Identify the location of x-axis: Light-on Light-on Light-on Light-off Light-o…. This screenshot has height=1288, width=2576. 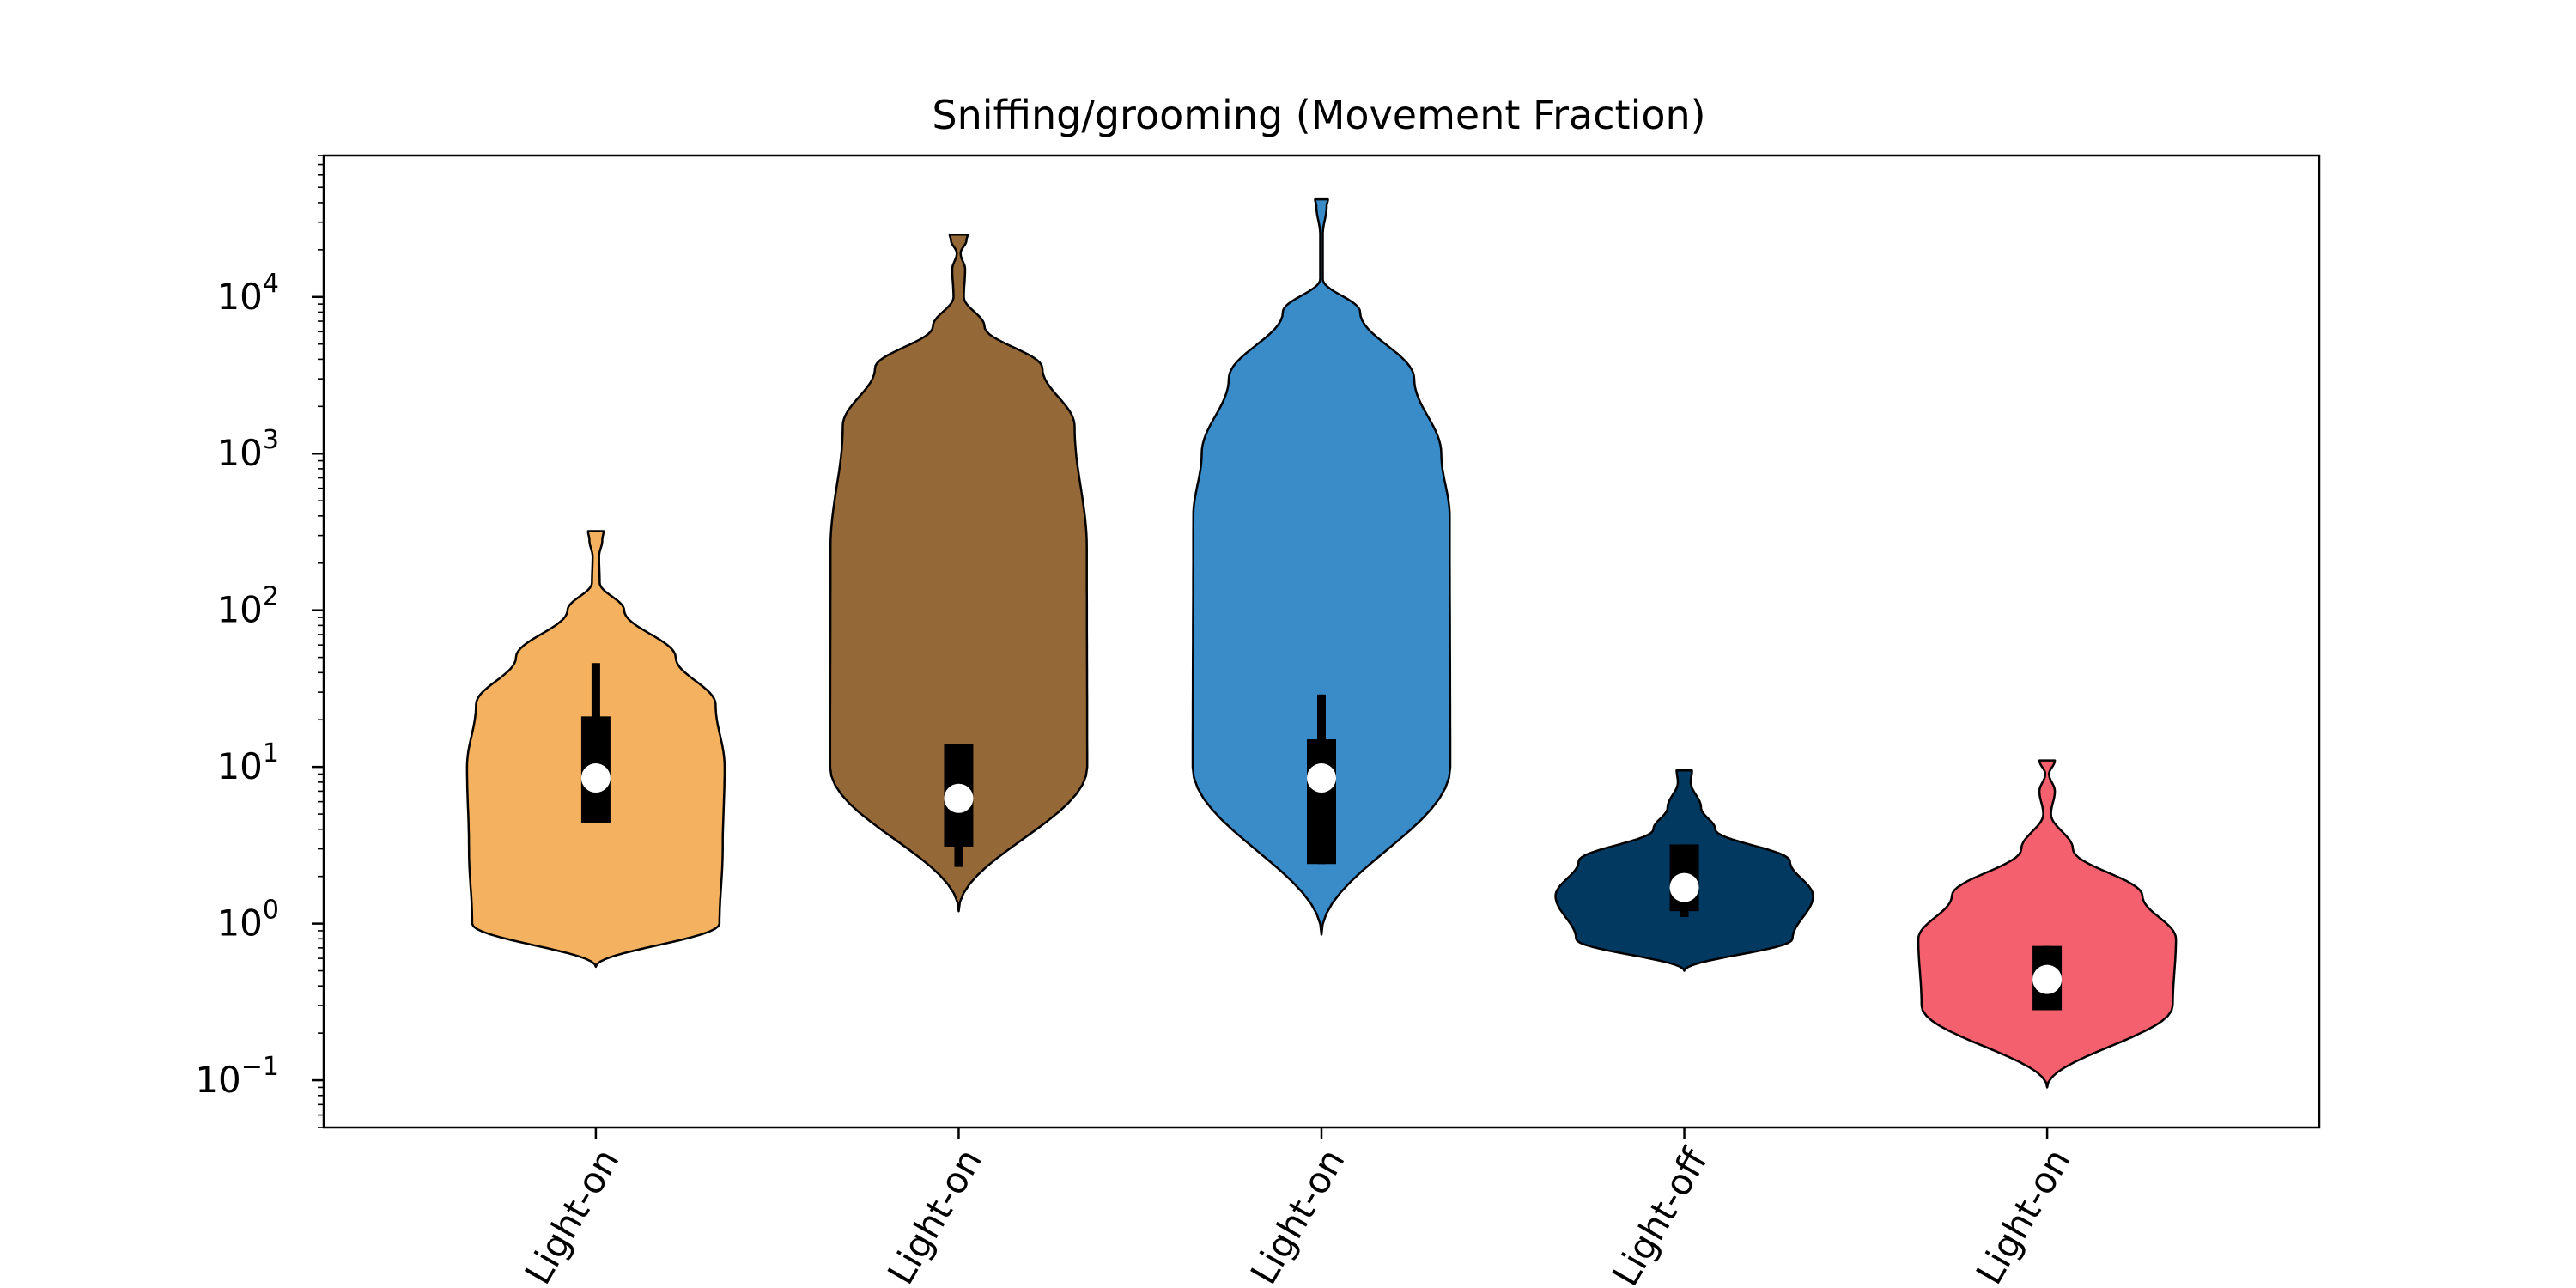
(1298, 1207).